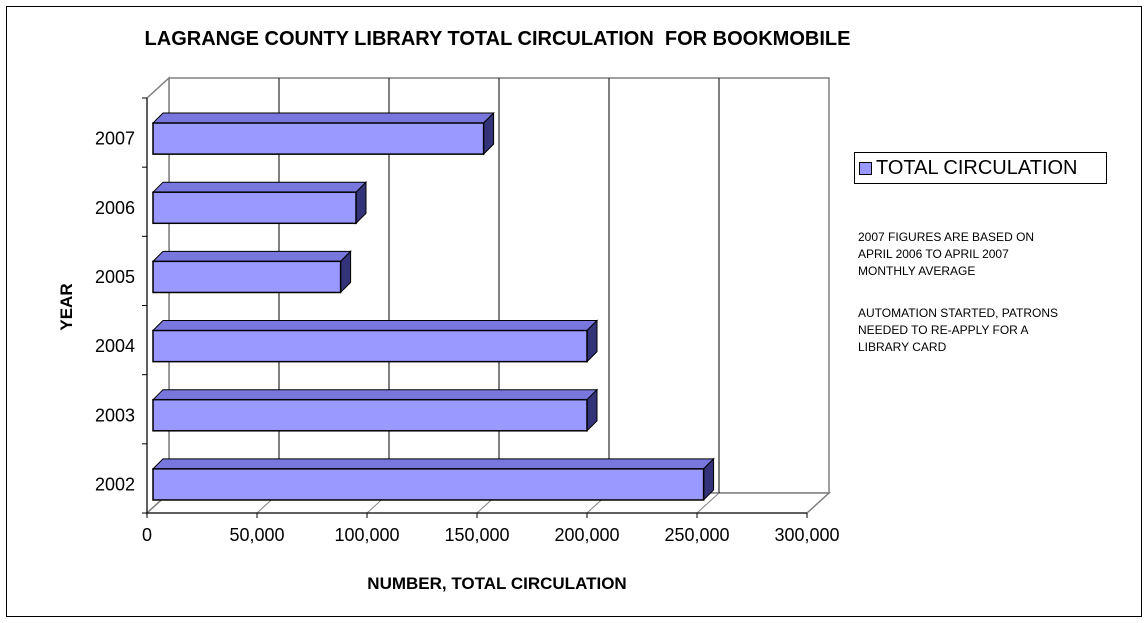 The height and width of the screenshot is (623, 1148). Describe the element at coordinates (806, 535) in the screenshot. I see `x-tick-label: 300,000` at that location.